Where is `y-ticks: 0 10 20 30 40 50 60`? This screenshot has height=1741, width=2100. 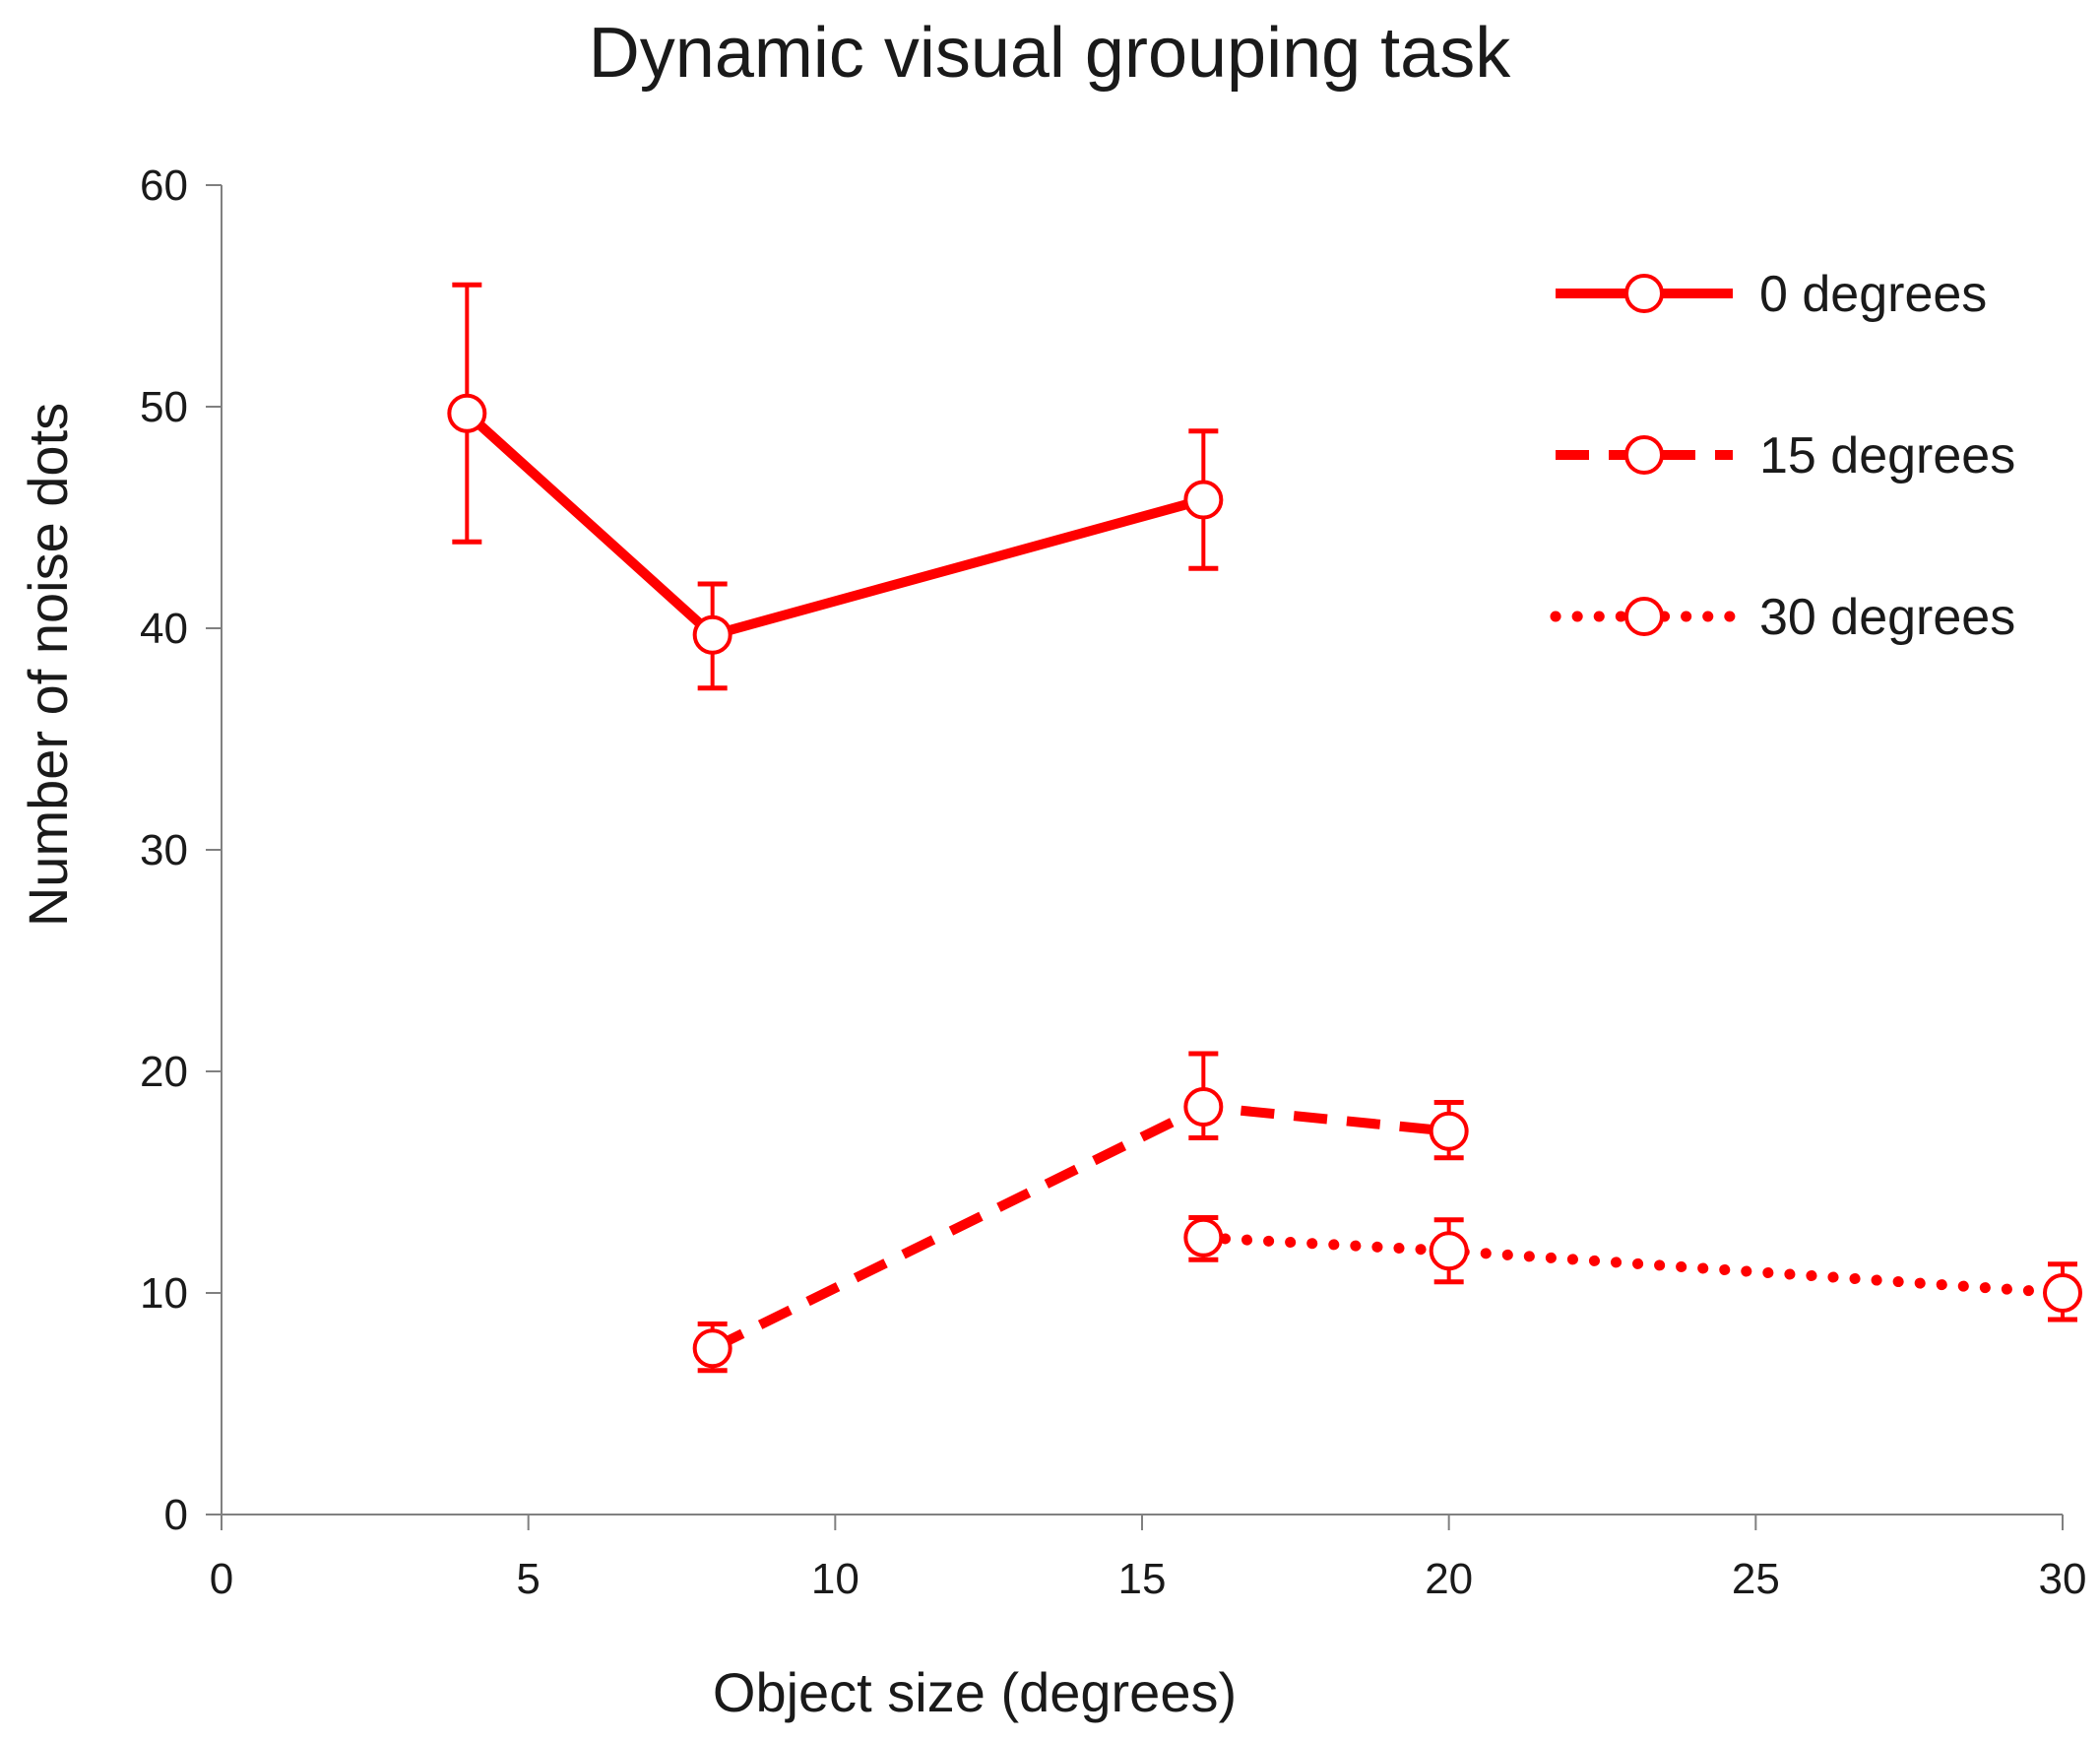 y-ticks: 0 10 20 30 40 50 60 is located at coordinates (181, 850).